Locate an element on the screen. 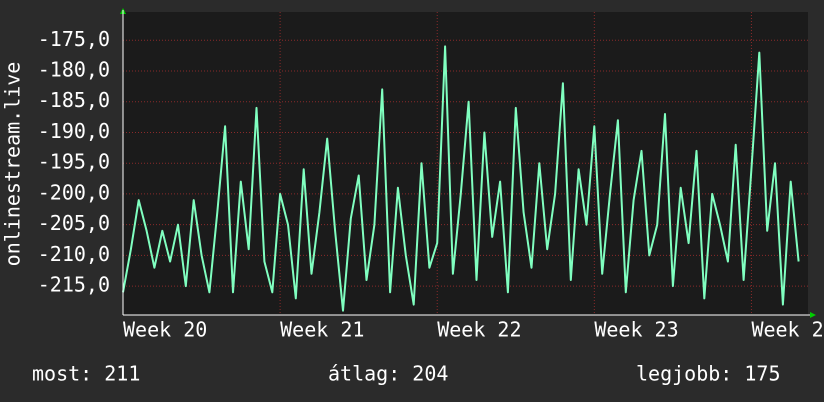  x-tick-label: Week 24 is located at coordinates (787, 330).